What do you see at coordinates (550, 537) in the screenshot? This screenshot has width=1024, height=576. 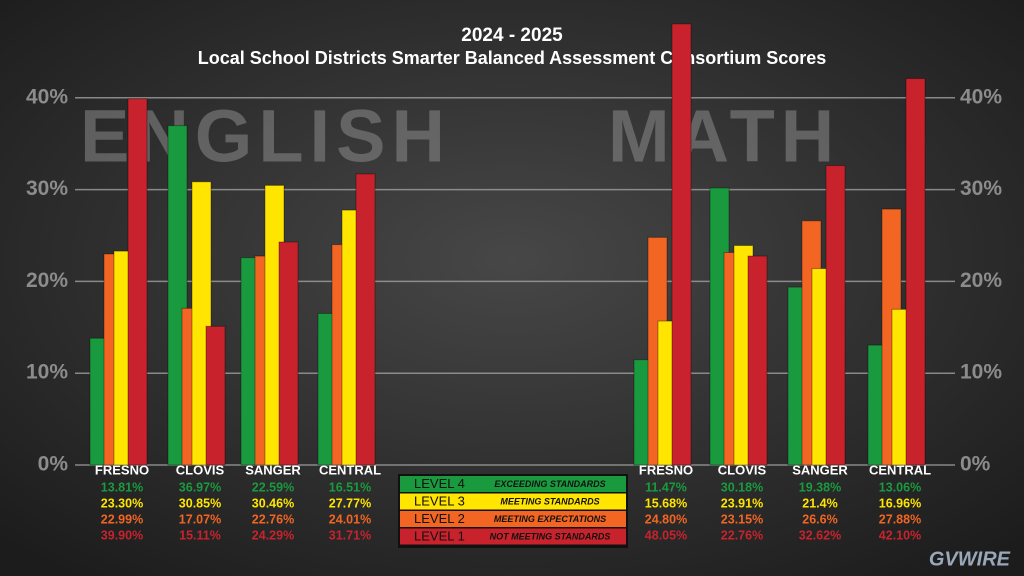 I see `legend-description: NOT MEETING STANDARDS` at bounding box center [550, 537].